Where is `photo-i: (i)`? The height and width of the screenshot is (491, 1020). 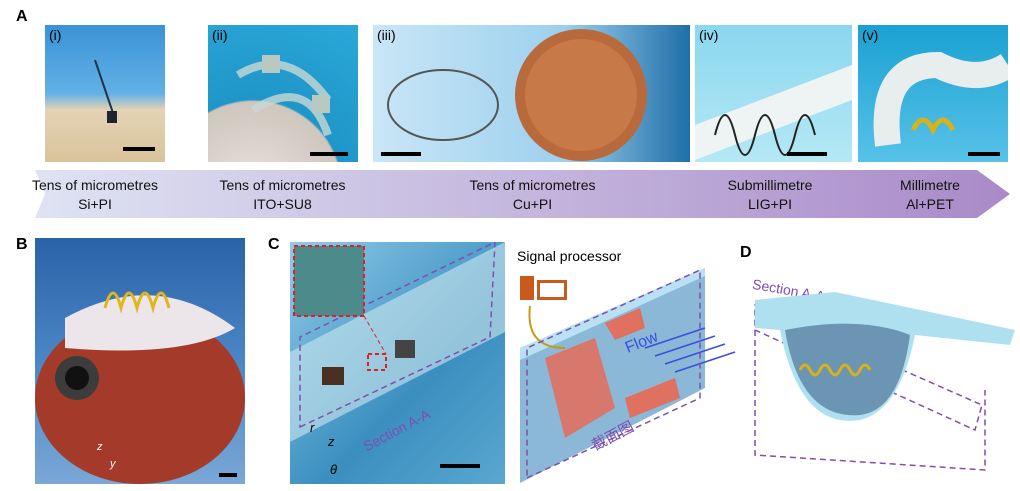
photo-i: (i) is located at coordinates (105, 93).